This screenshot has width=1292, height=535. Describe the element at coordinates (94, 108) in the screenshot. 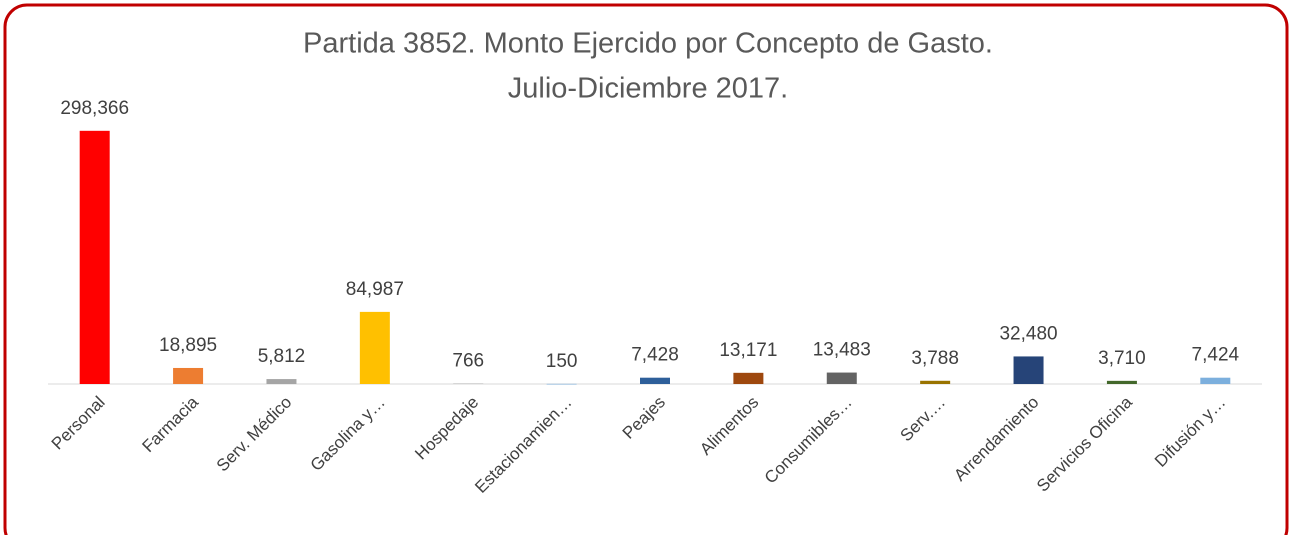

I see `data-label: 298,366` at that location.